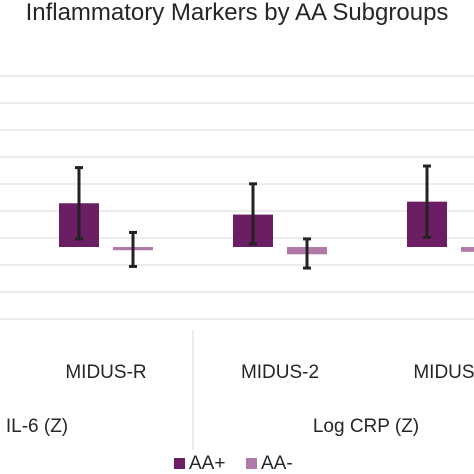 Image resolution: width=474 pixels, height=474 pixels. What do you see at coordinates (280, 372) in the screenshot?
I see `category-label: MIDUS-2` at bounding box center [280, 372].